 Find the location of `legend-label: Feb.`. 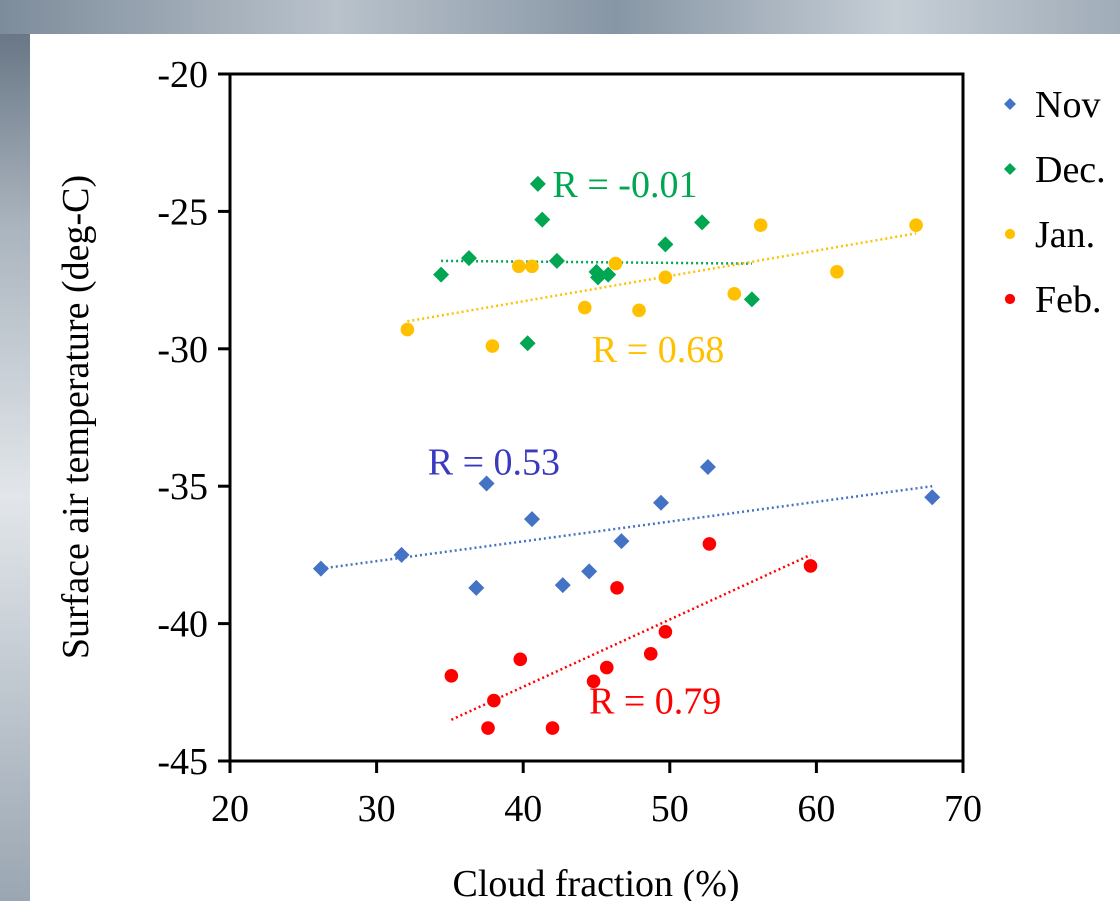

legend-label: Feb. is located at coordinates (1068, 300).